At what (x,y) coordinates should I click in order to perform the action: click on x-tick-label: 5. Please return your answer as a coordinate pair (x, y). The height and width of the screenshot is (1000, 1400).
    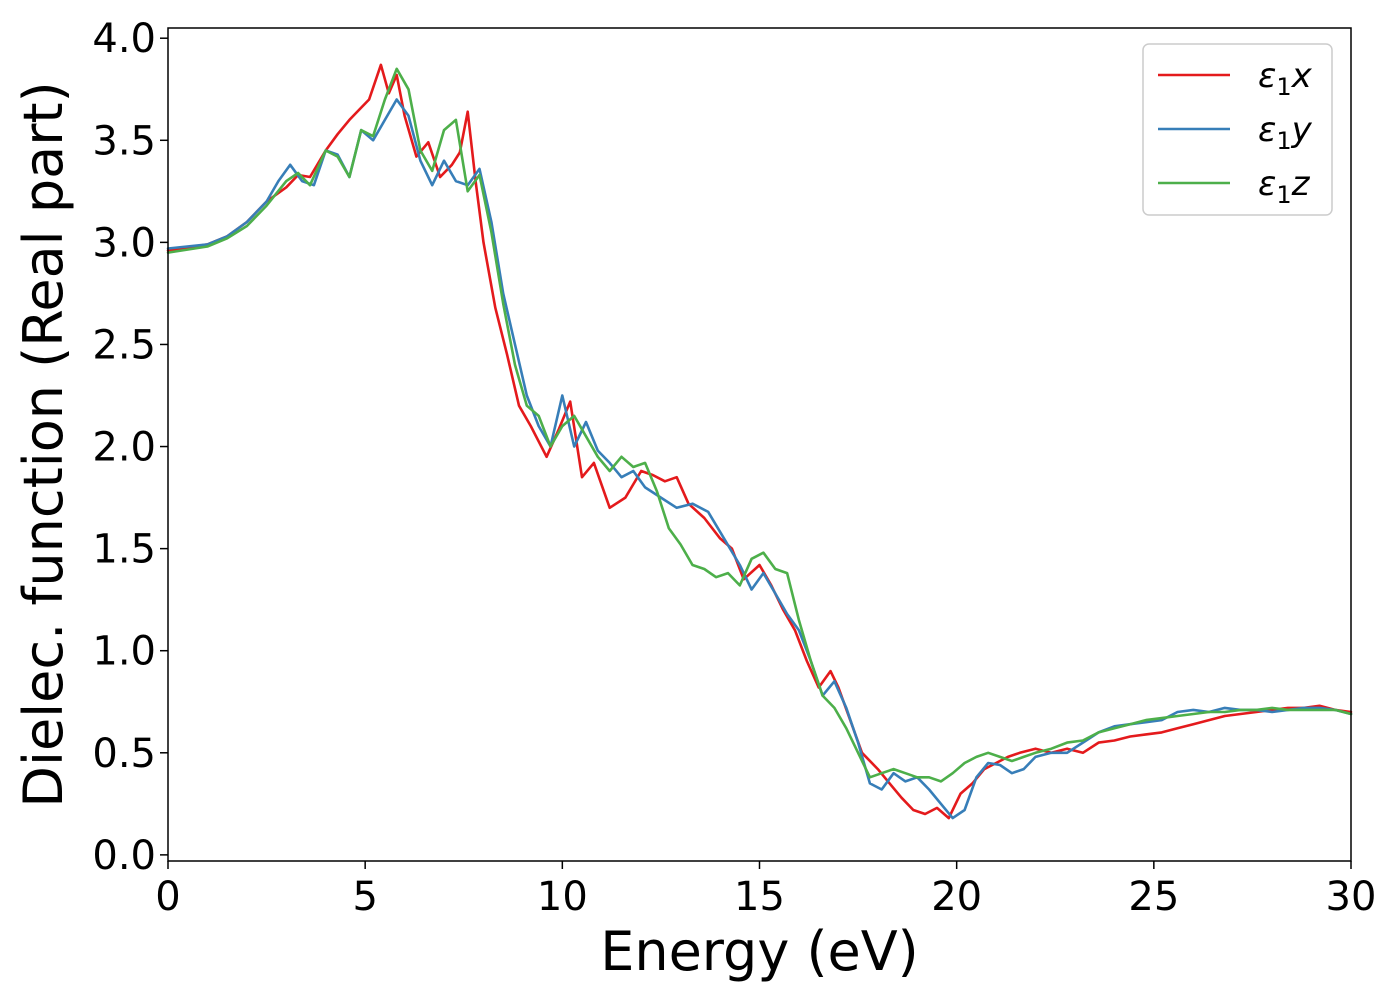
    Looking at the image, I should click on (364, 897).